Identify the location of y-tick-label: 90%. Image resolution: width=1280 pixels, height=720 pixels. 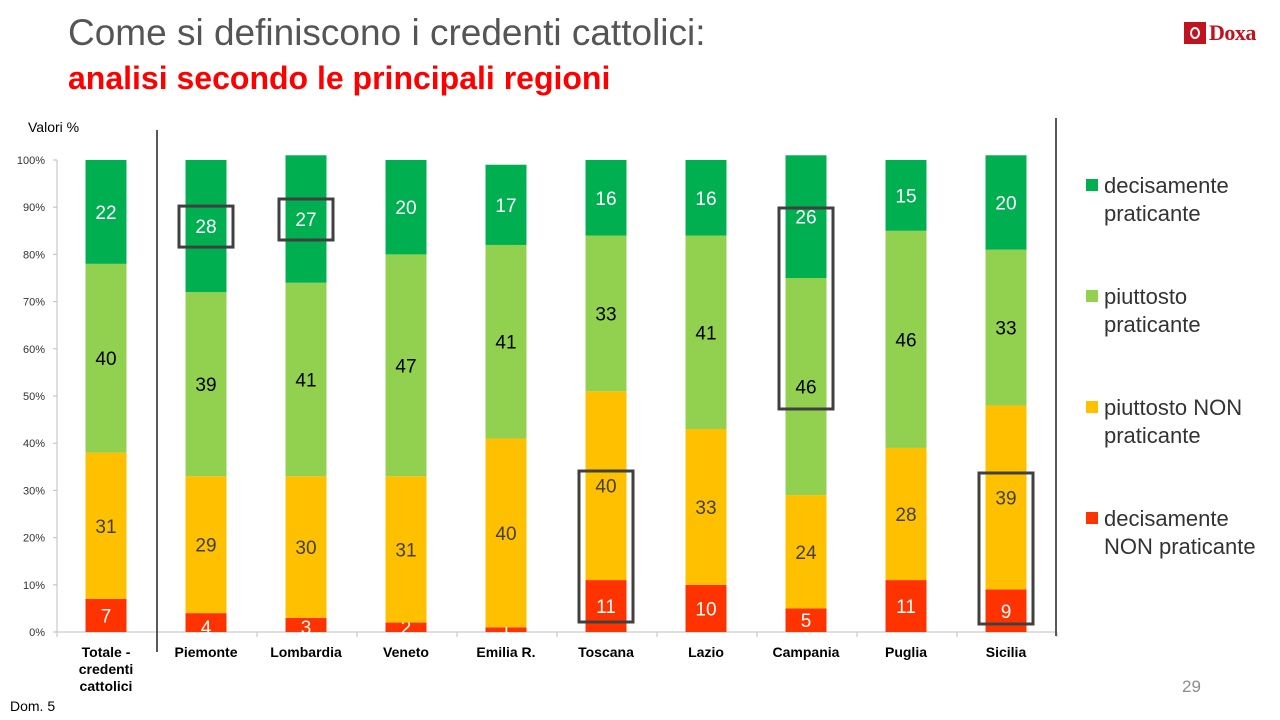
(34, 208).